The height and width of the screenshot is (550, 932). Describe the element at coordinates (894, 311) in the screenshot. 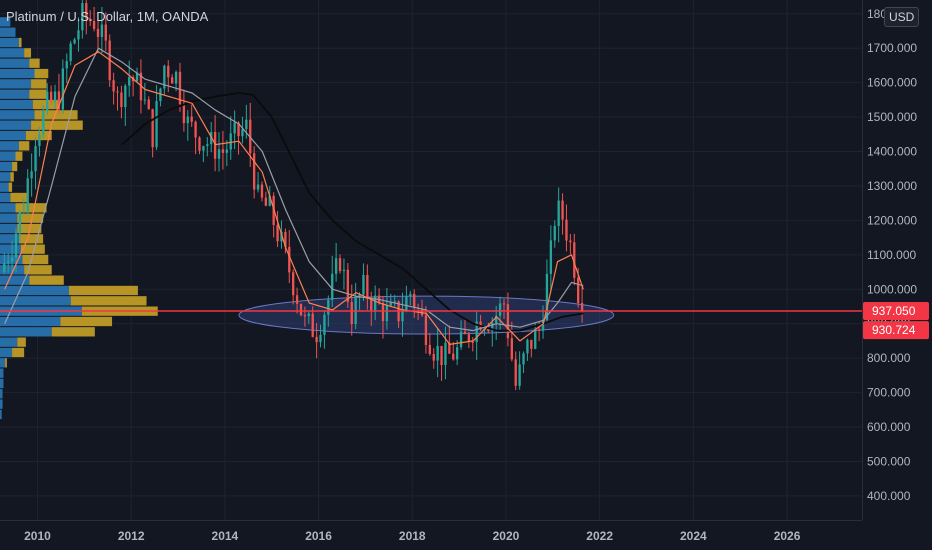

I see `price-label-text: 937.050` at that location.